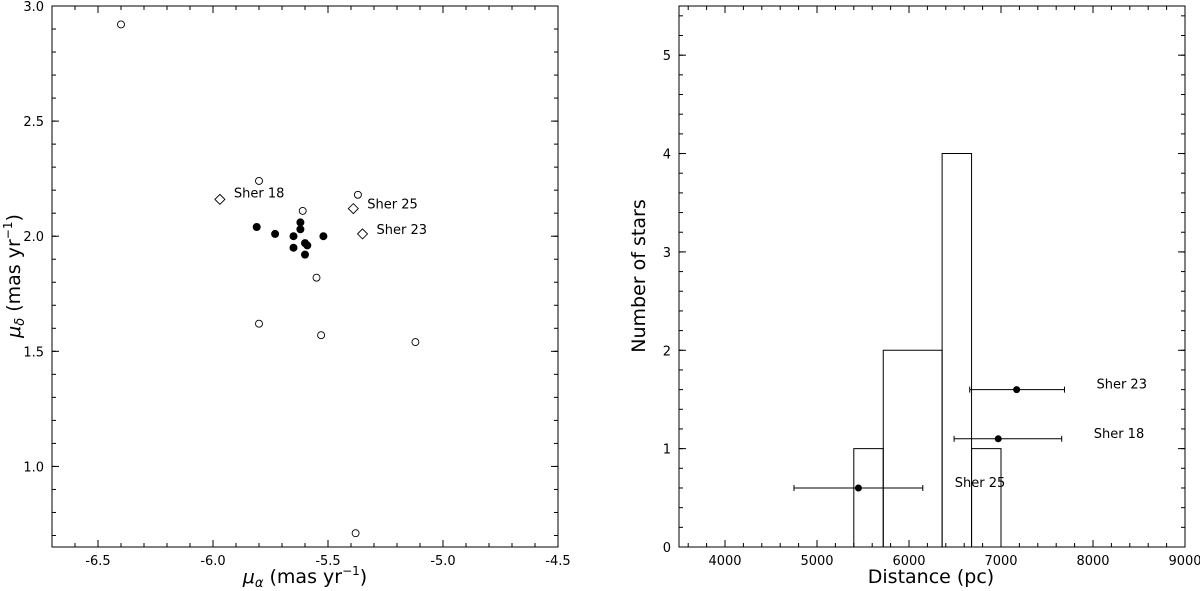 The width and height of the screenshot is (1200, 591). What do you see at coordinates (33, 237) in the screenshot?
I see `y-tick-label: 2.0` at bounding box center [33, 237].